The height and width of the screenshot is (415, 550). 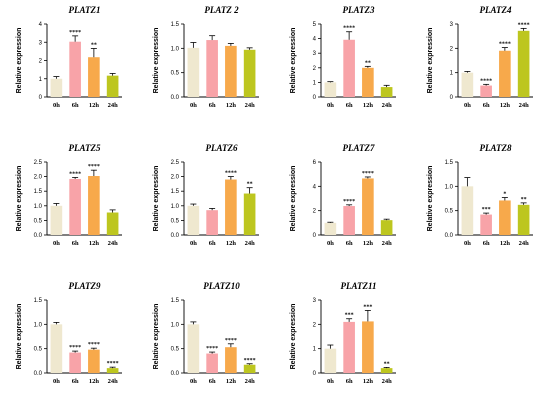 What do you see at coordinates (359, 286) in the screenshot?
I see `chart-title: PLATZ11` at bounding box center [359, 286].